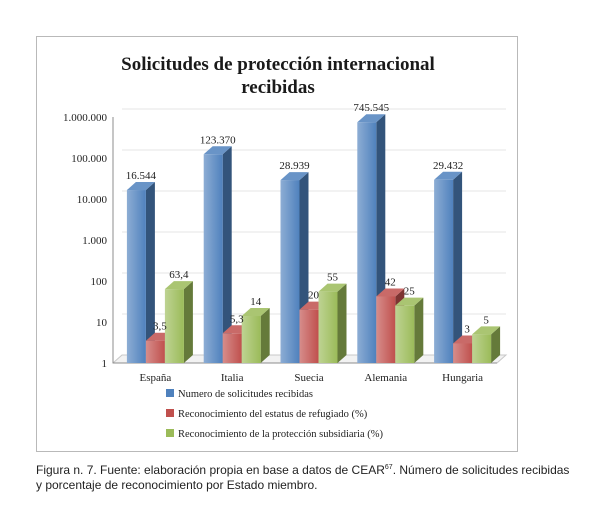  What do you see at coordinates (390, 282) in the screenshot?
I see `data-label-1-3: 42` at bounding box center [390, 282].